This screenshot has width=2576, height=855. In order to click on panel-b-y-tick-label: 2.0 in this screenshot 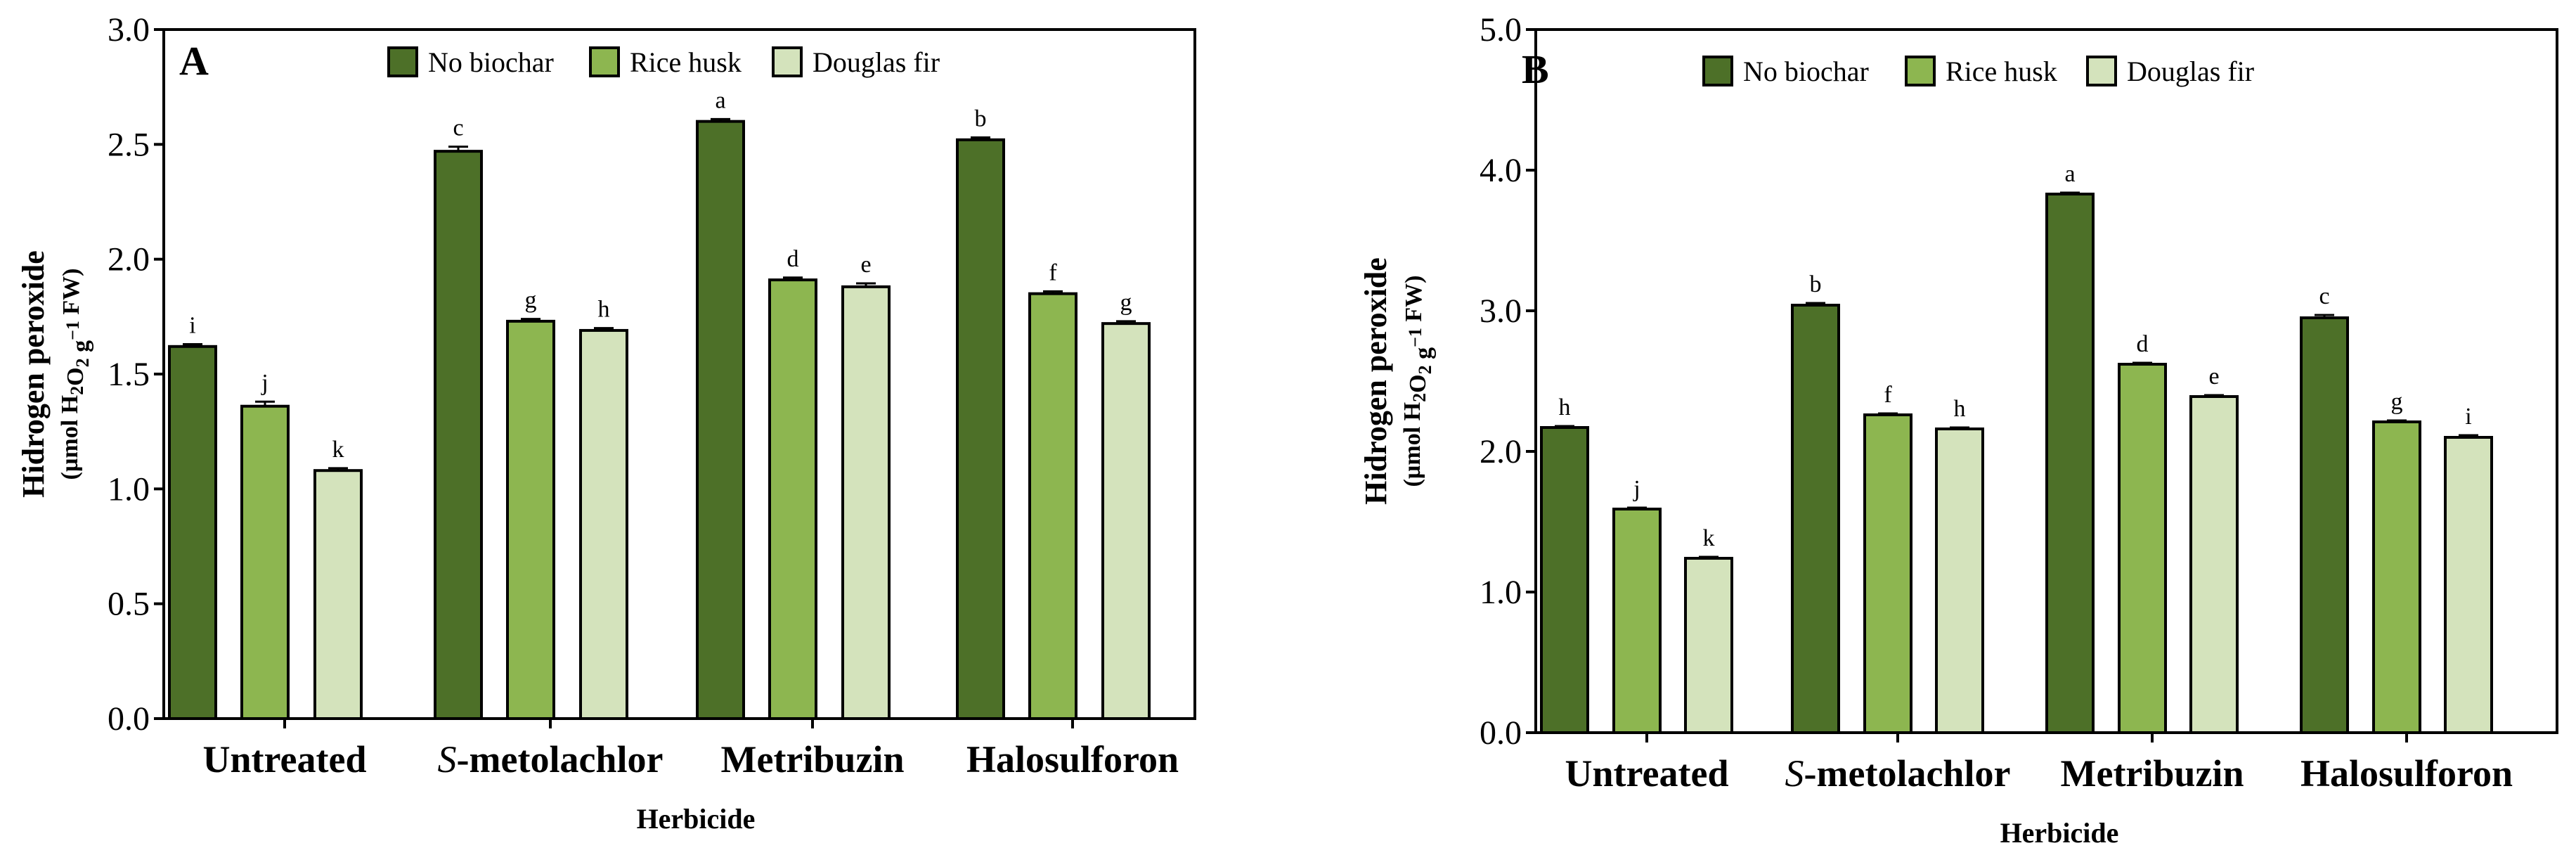, I will do `click(1501, 451)`.